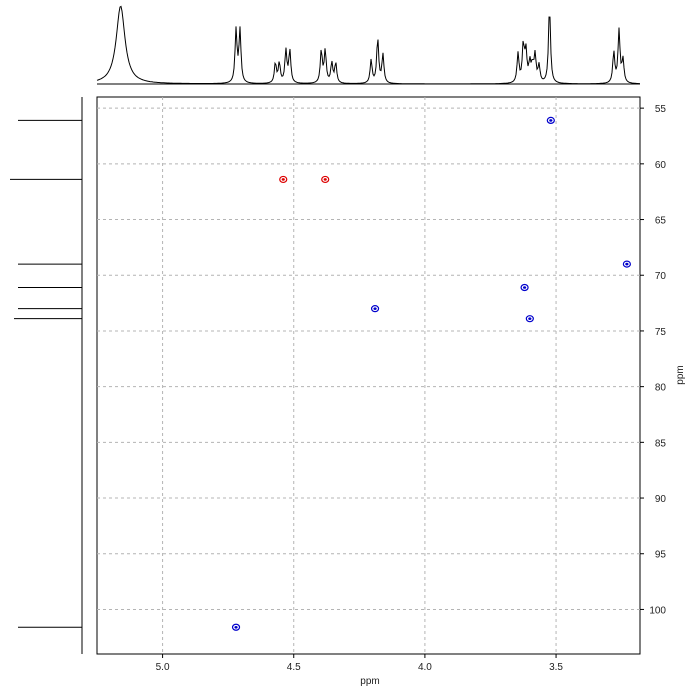 This screenshot has height=693, width=690. Describe the element at coordinates (661, 276) in the screenshot. I see `y-tick-label: 70` at that location.